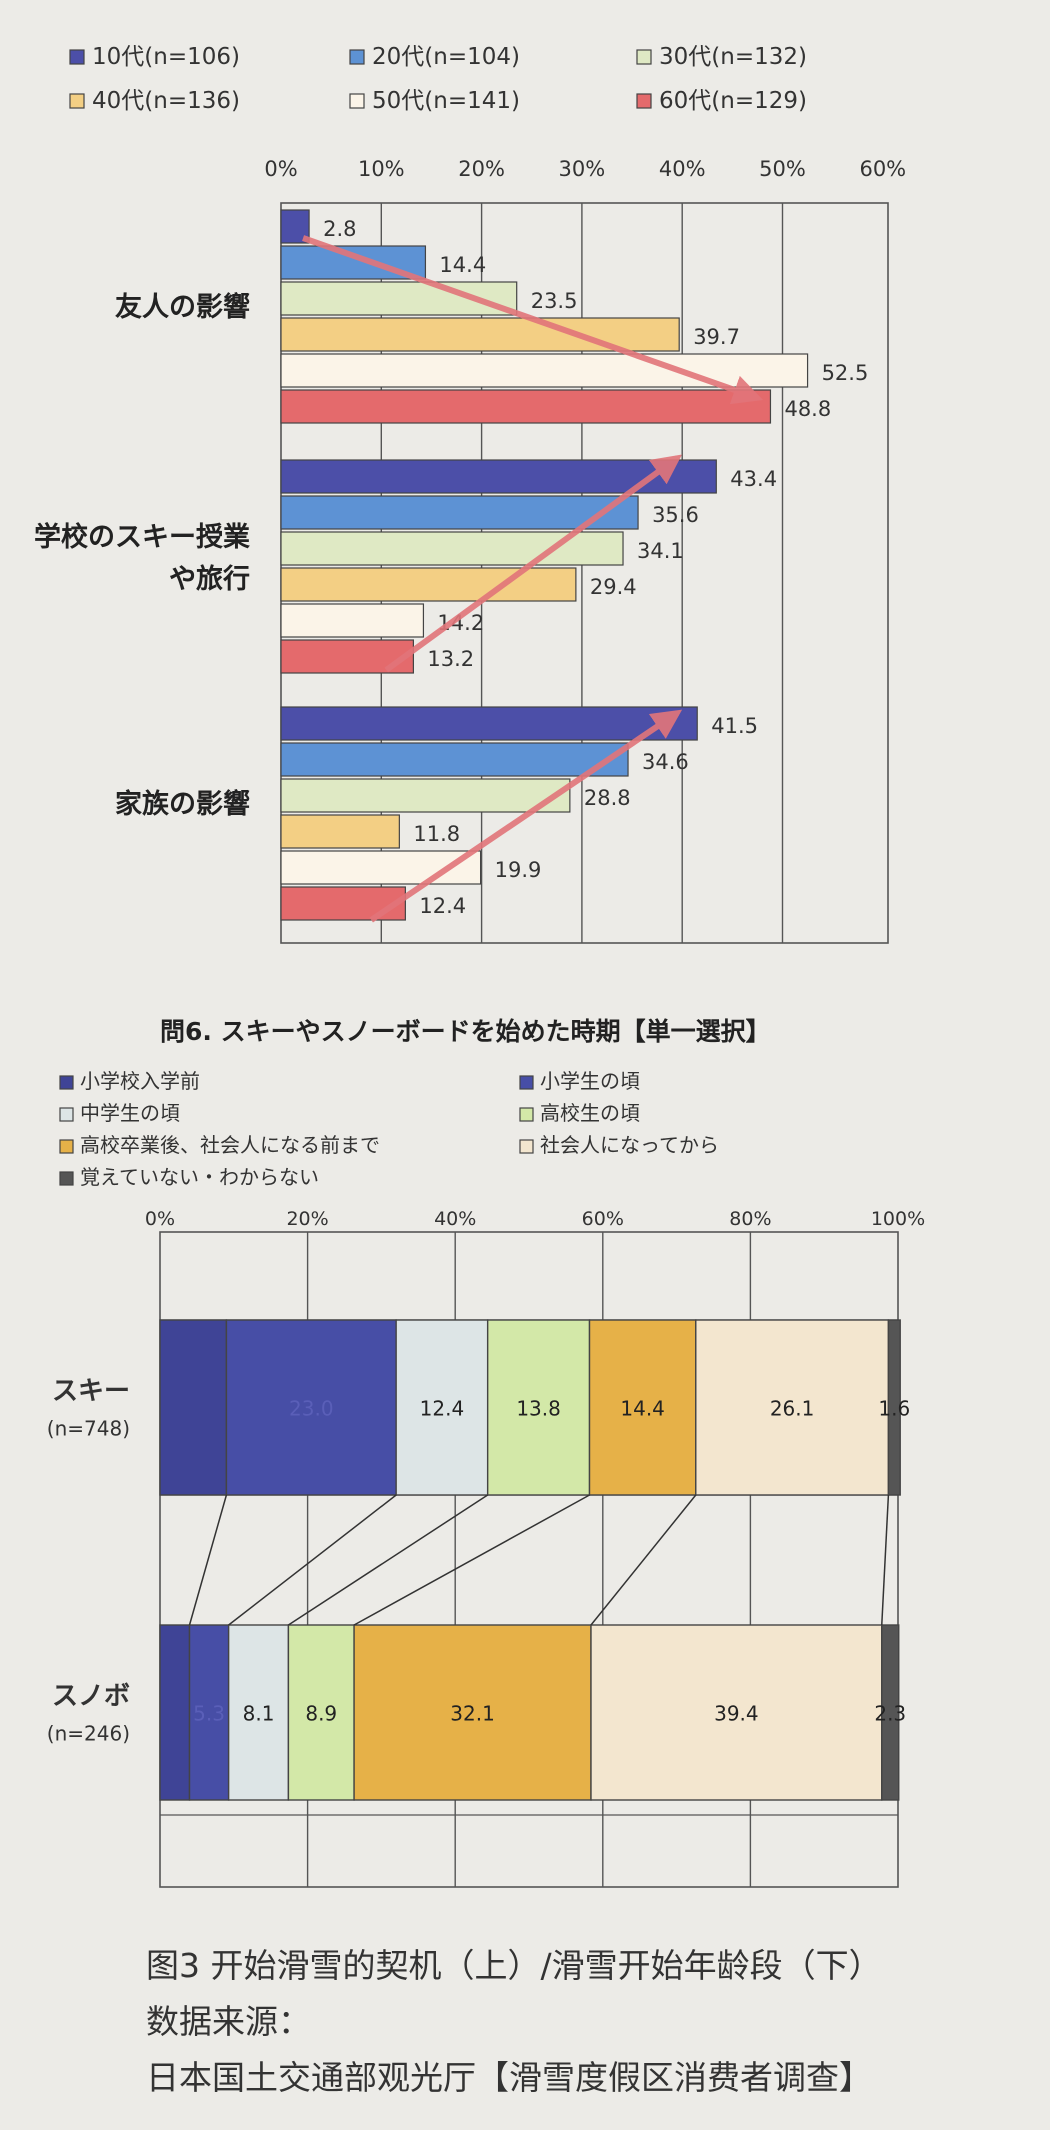 This screenshot has width=1050, height=2130. Describe the element at coordinates (166, 57) in the screenshot. I see `legend-label: 10代(n=106)` at that location.